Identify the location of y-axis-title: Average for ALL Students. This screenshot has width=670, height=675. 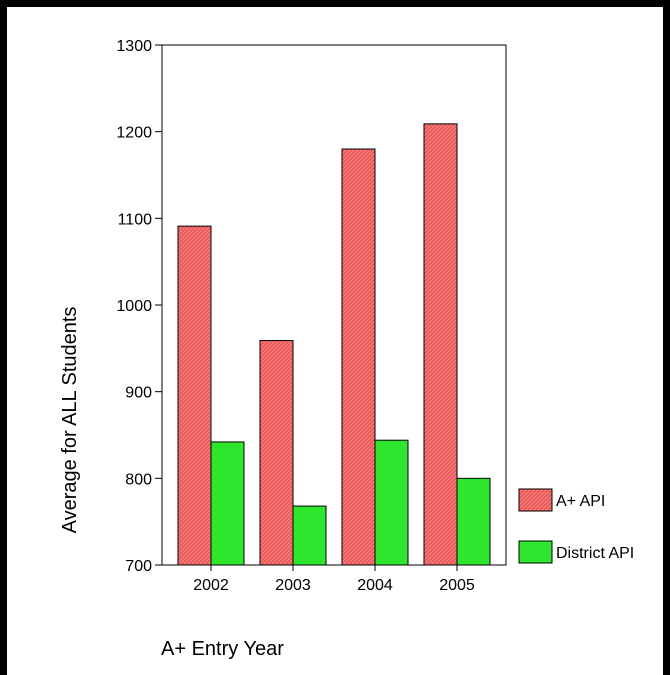
(70, 420).